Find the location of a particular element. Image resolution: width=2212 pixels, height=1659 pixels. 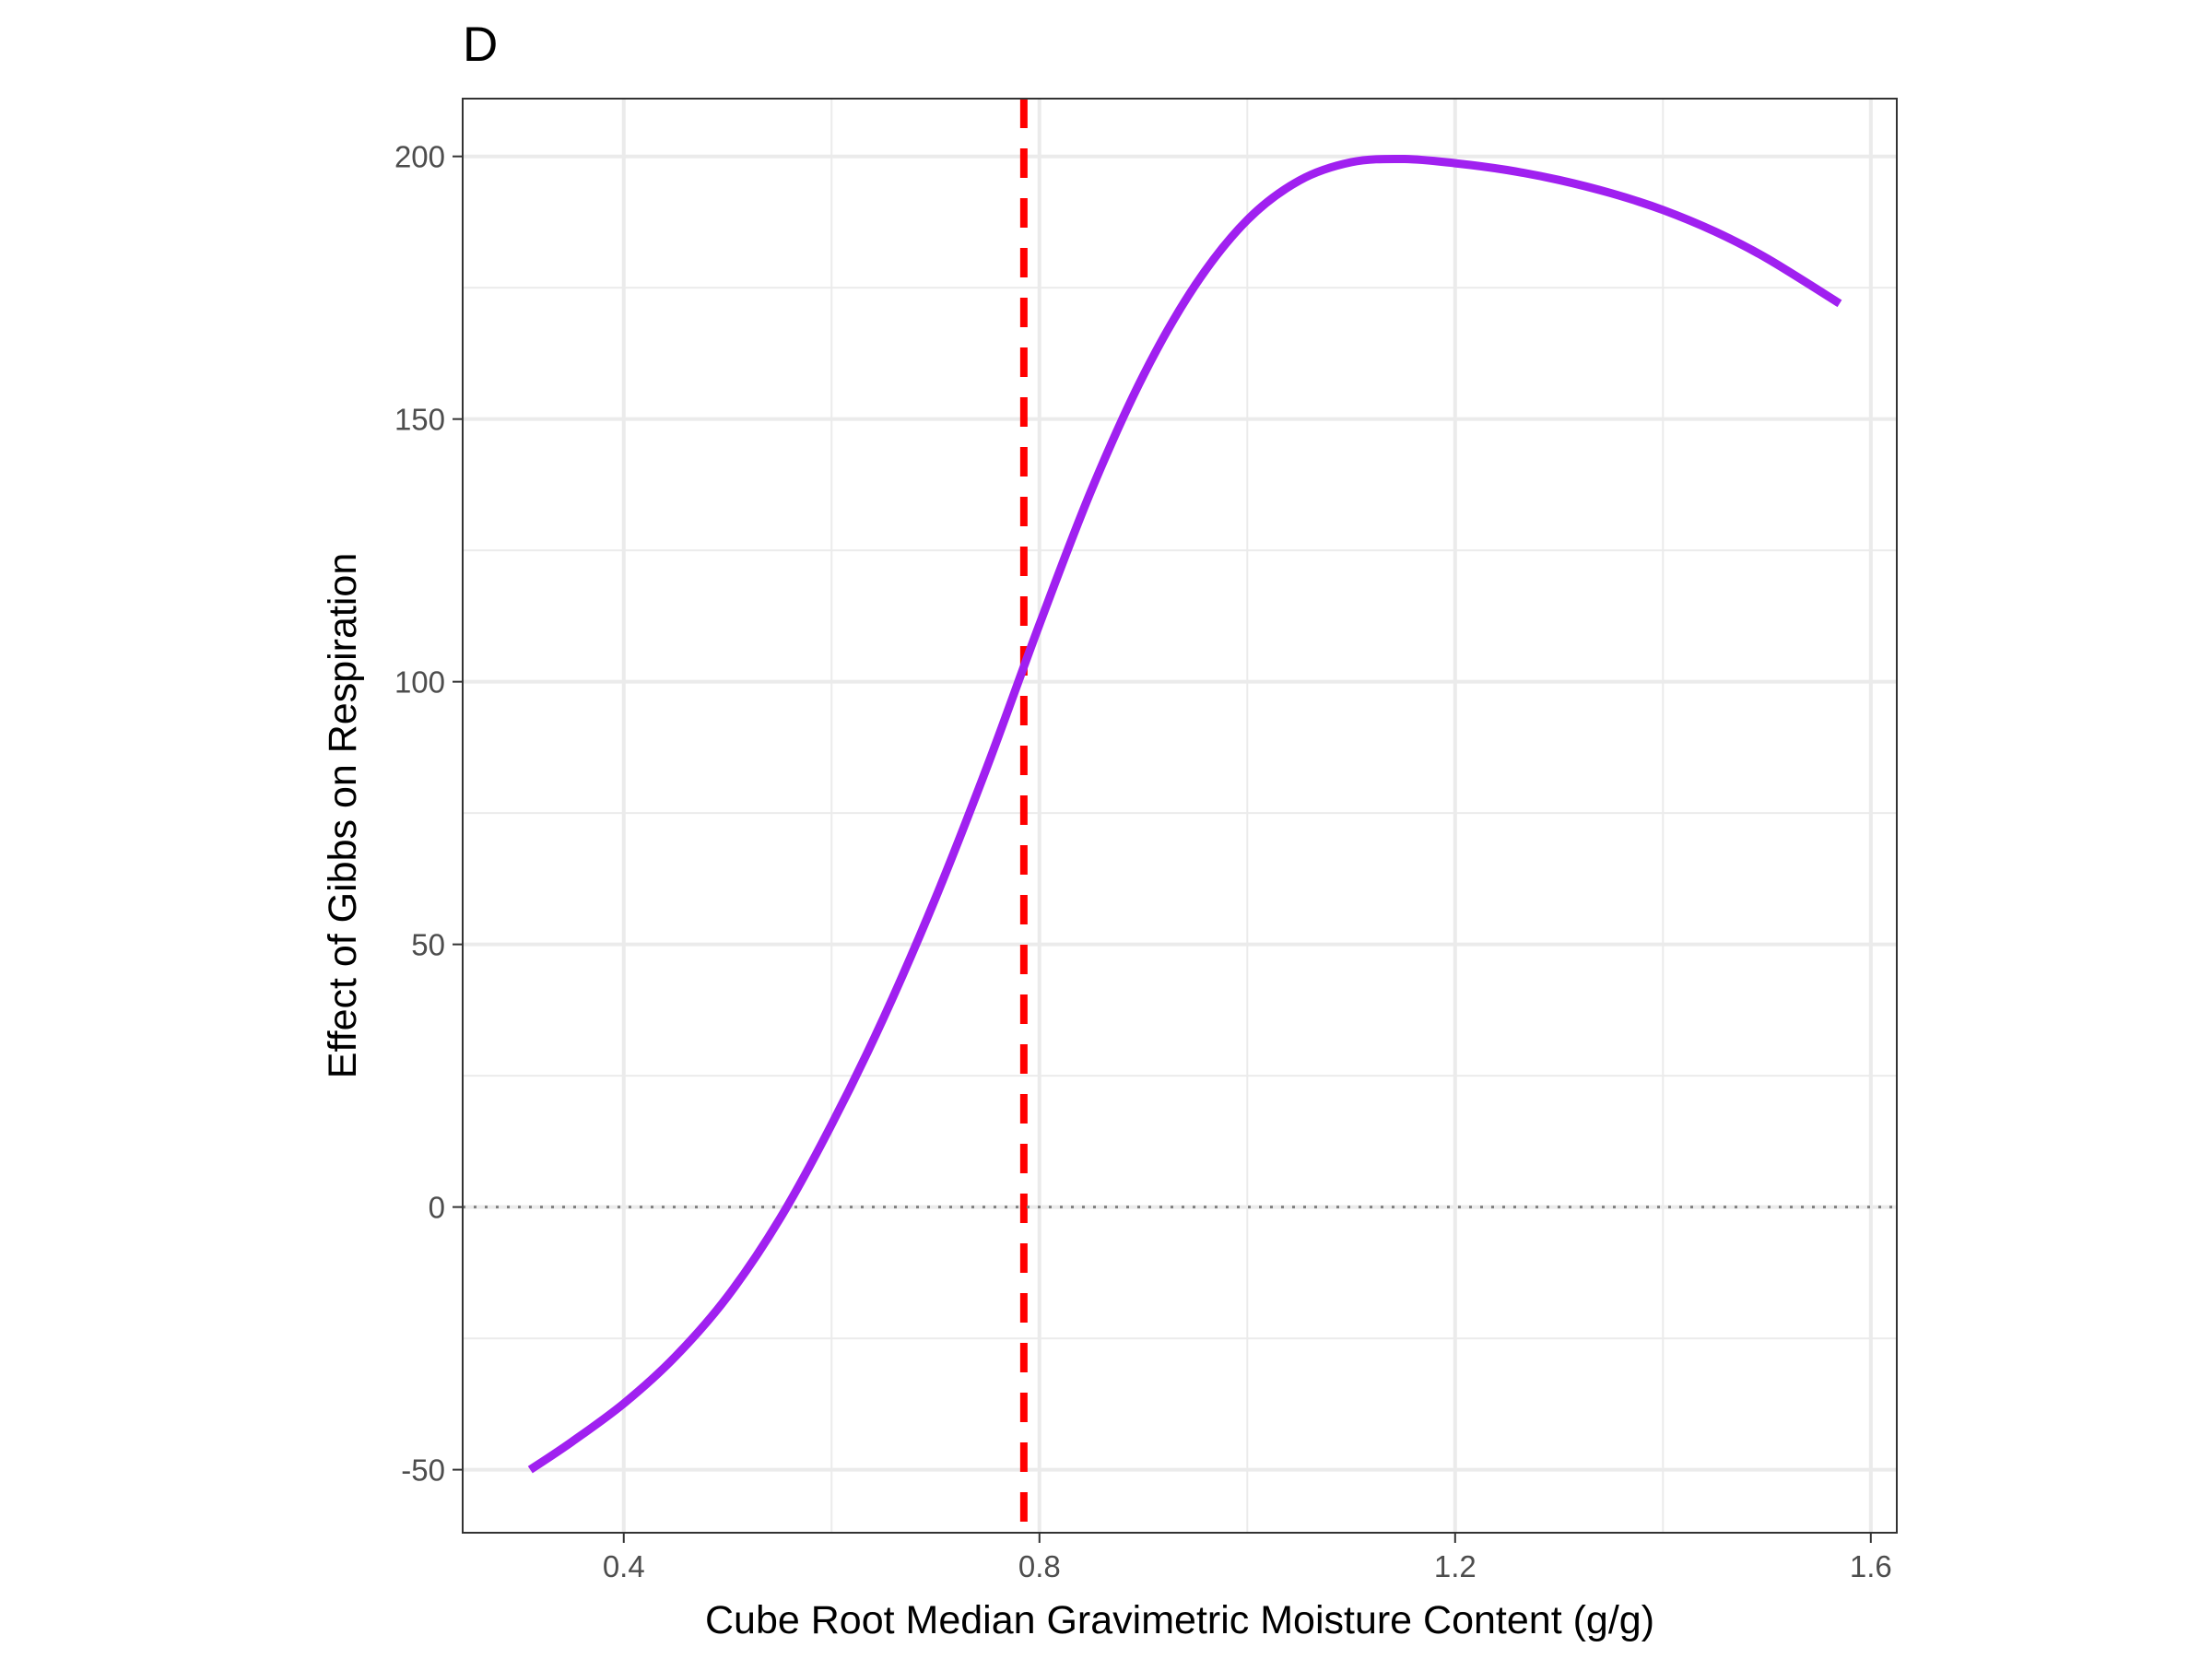

y-tick-label: 50 is located at coordinates (428, 945).